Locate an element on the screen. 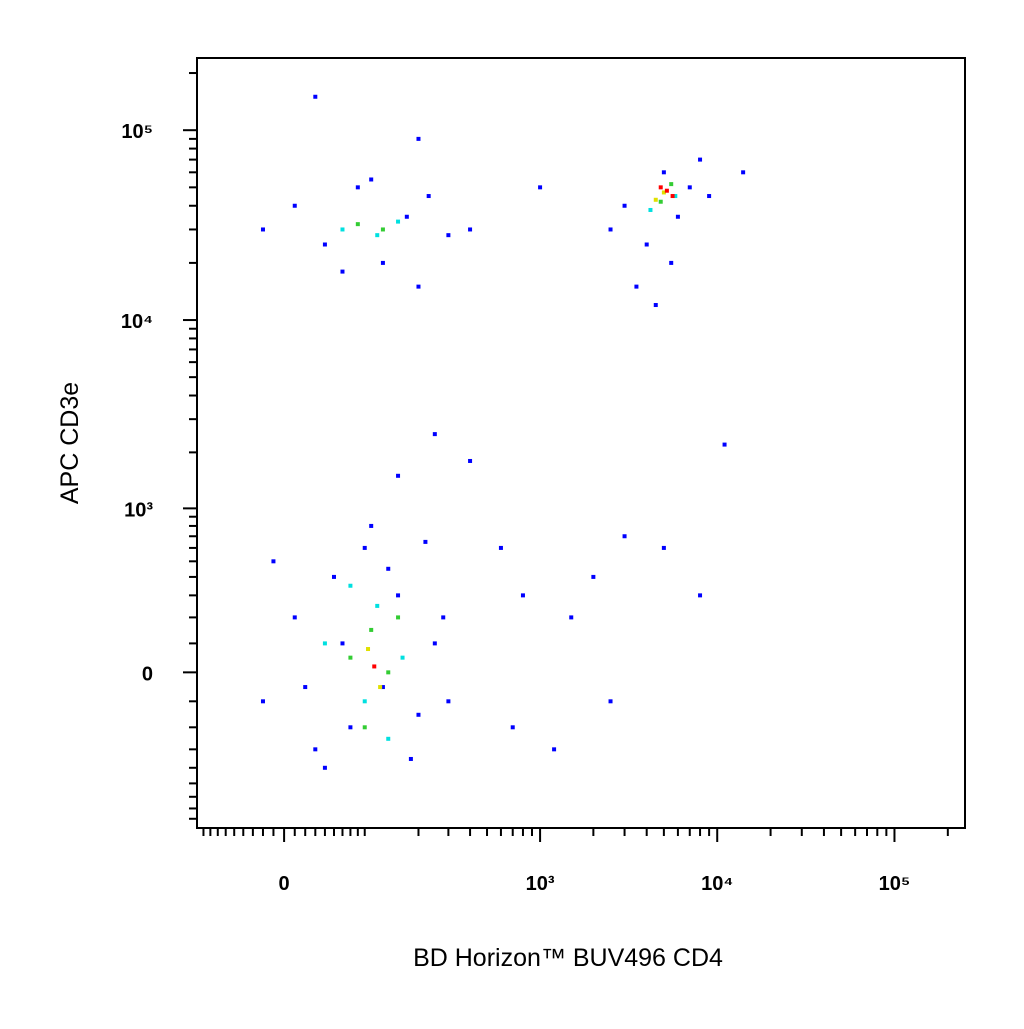 Image resolution: width=1024 pixels, height=1029 pixels. y-tick-label: 10⁵ is located at coordinates (137, 132).